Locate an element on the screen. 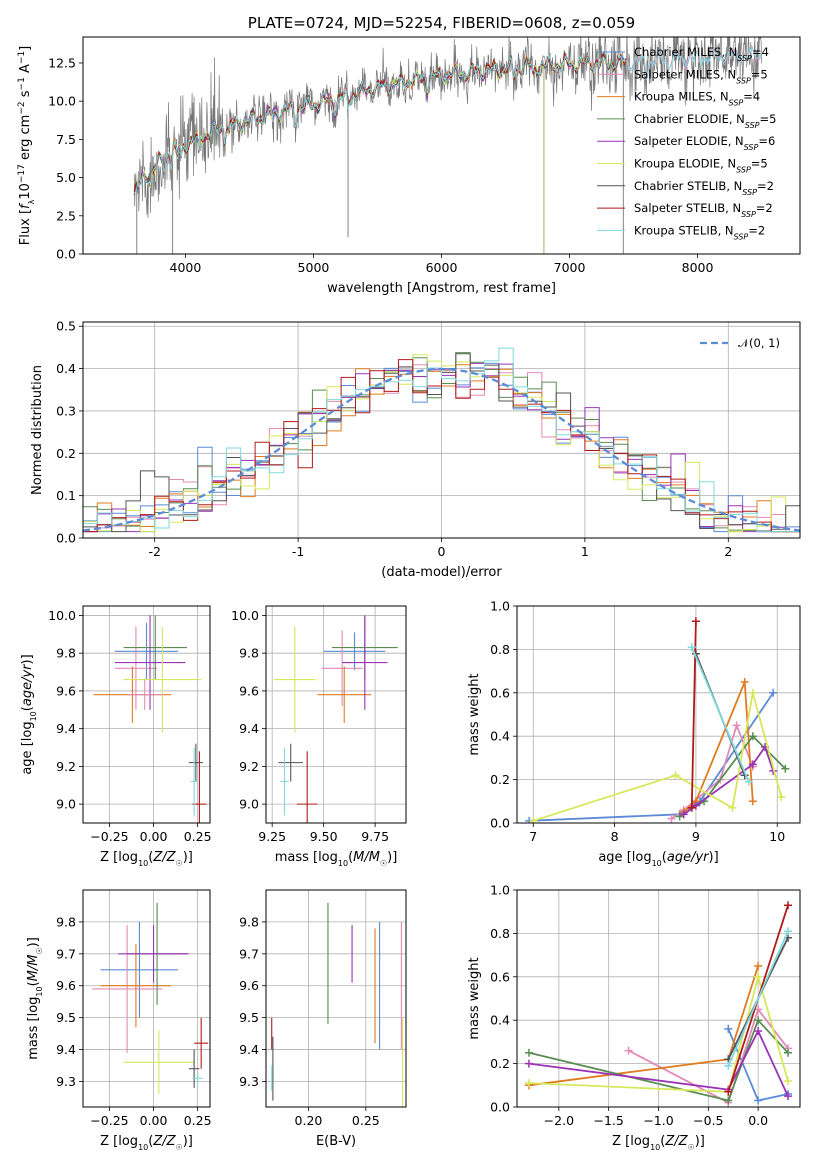 This screenshot has width=819, height=1170. x-tick-label: 0.00 is located at coordinates (154, 1120).